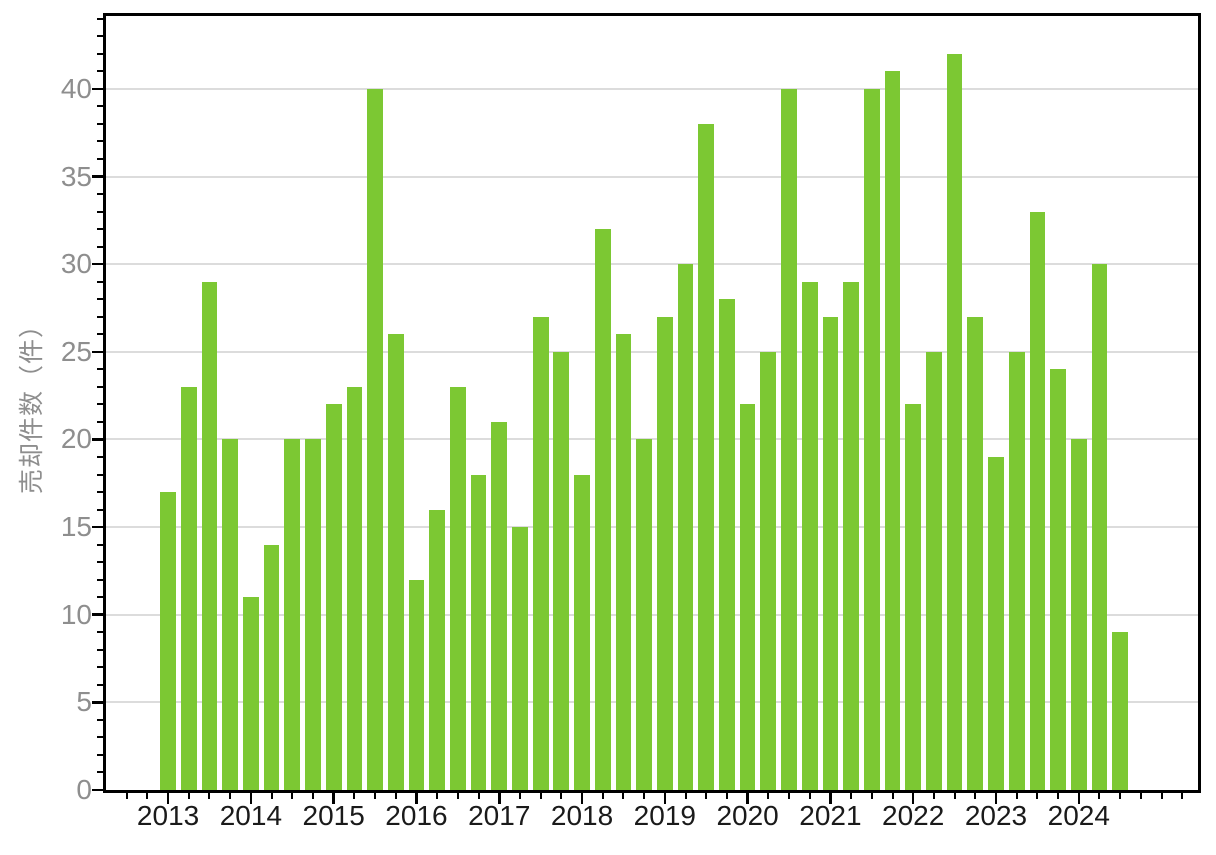 The height and width of the screenshot is (855, 1216). I want to click on x-tick-label: 2020, so click(747, 815).